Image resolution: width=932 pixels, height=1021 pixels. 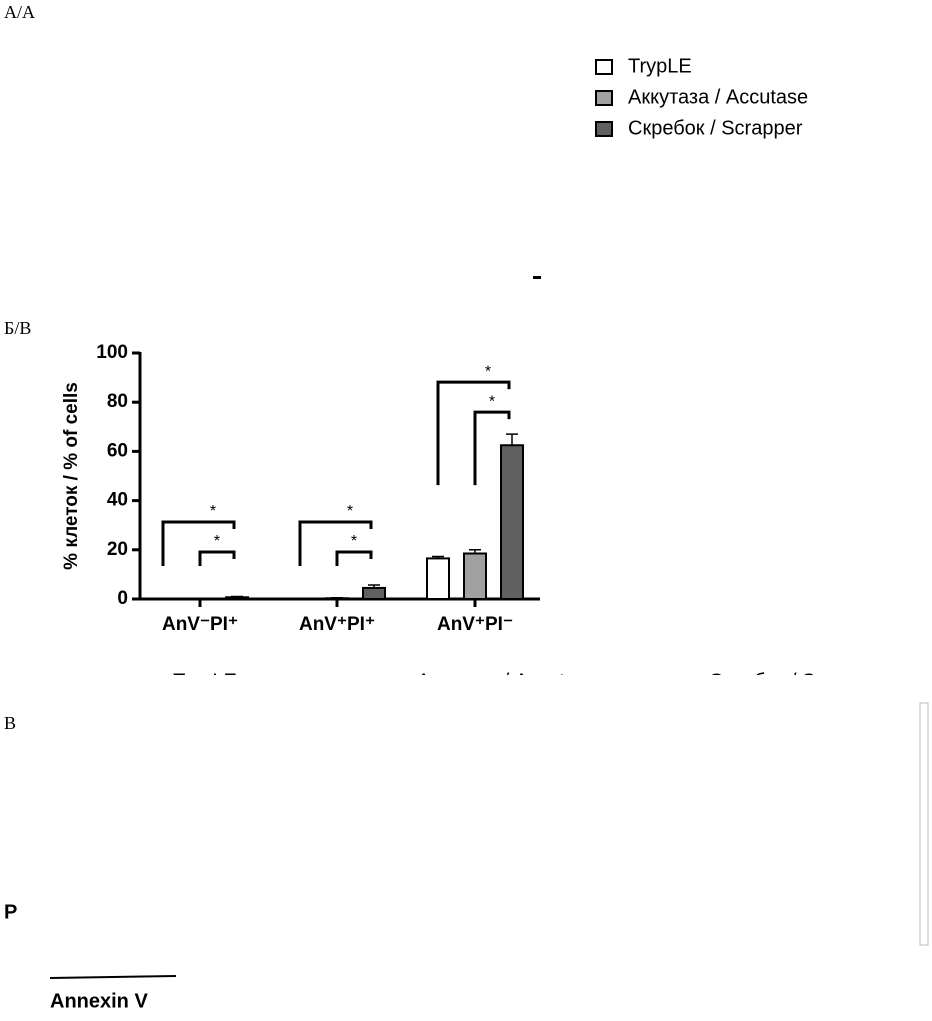 What do you see at coordinates (475, 624) in the screenshot?
I see `x-tick-label: AnV⁺PI⁻` at bounding box center [475, 624].